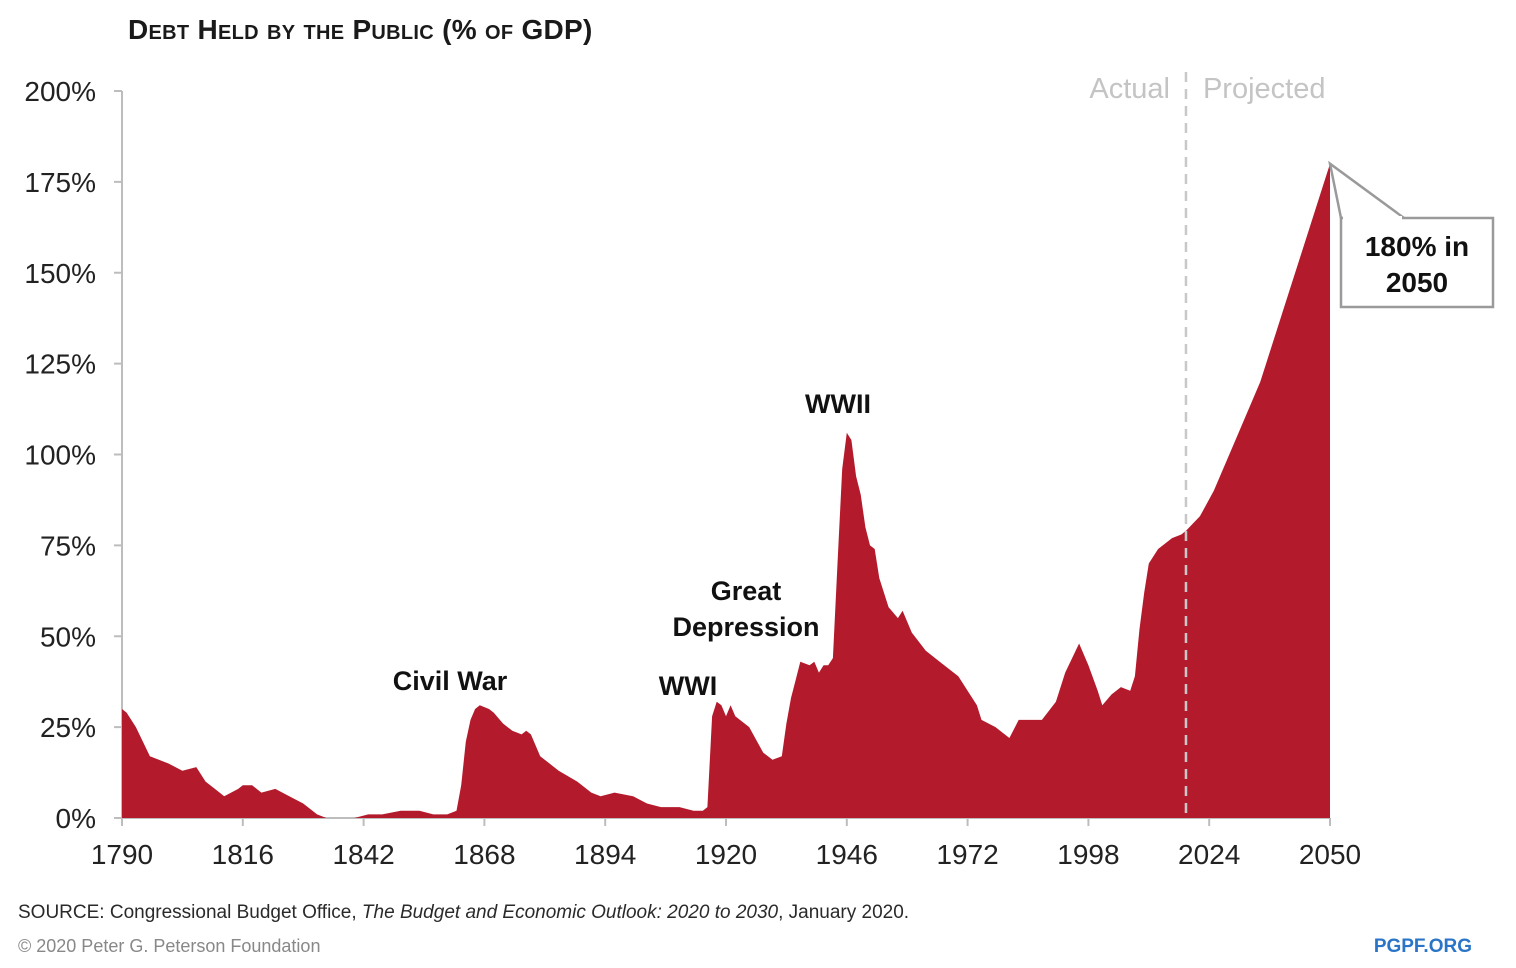 This screenshot has width=1516, height=968. What do you see at coordinates (688, 686) in the screenshot?
I see `wwi-label: WWI` at bounding box center [688, 686].